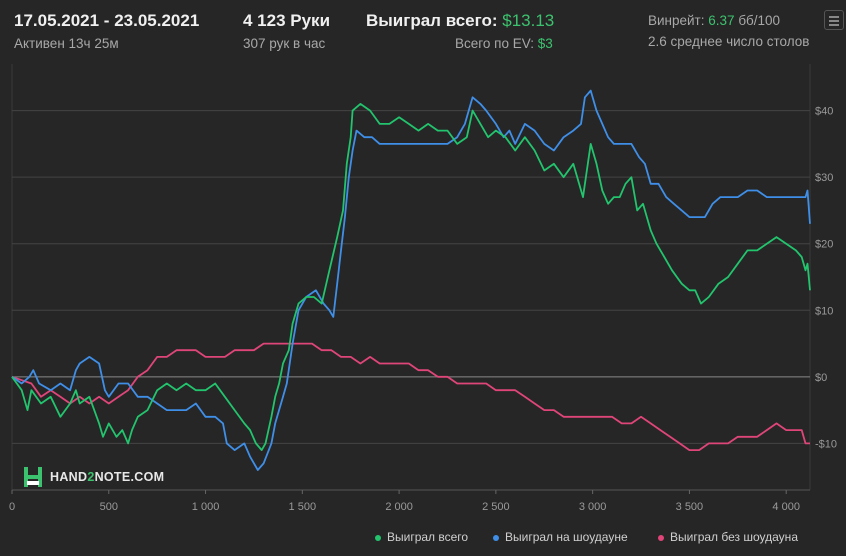  What do you see at coordinates (824, 311) in the screenshot?
I see `y-tick-label: $10` at bounding box center [824, 311].